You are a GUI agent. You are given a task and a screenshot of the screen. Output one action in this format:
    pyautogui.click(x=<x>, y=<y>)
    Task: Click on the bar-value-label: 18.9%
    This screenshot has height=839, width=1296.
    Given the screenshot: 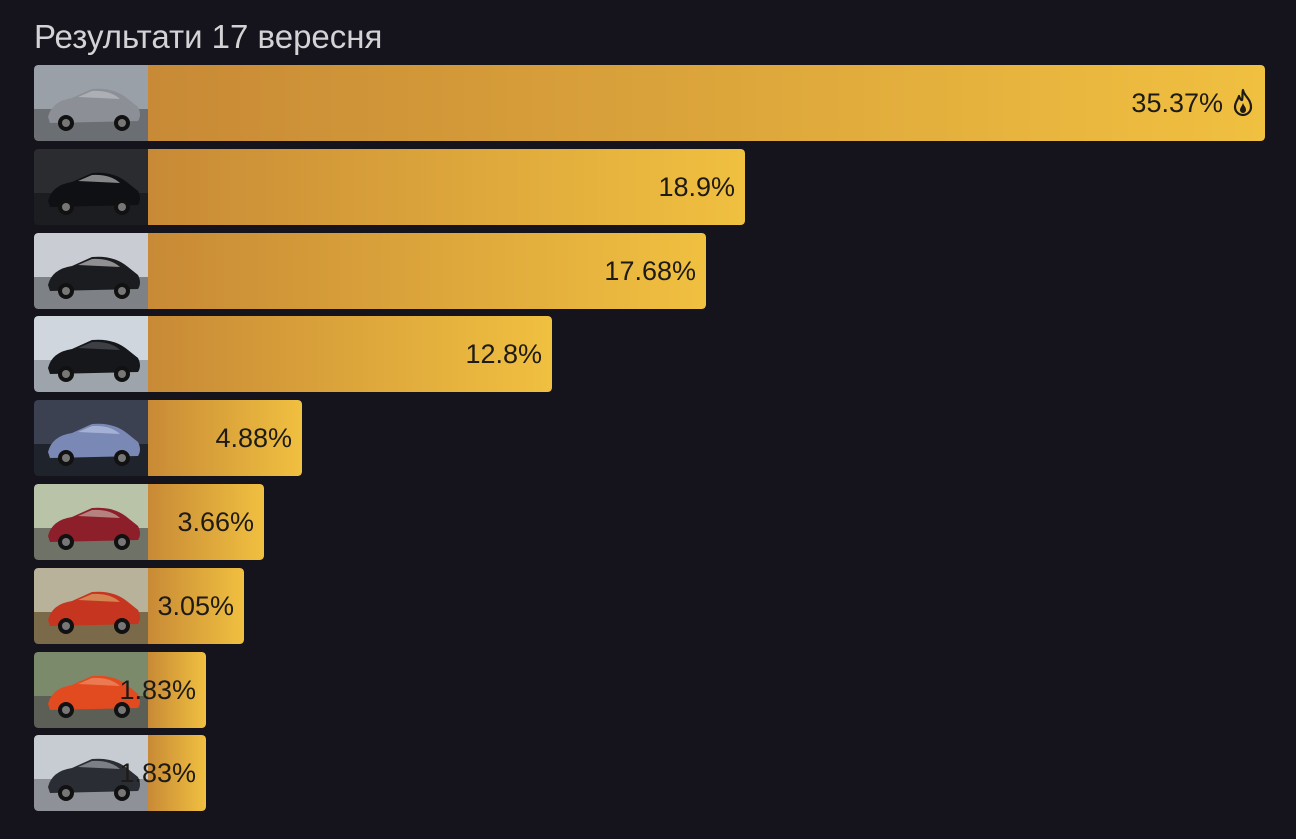 What is the action you would take?
    pyautogui.click(x=696, y=187)
    